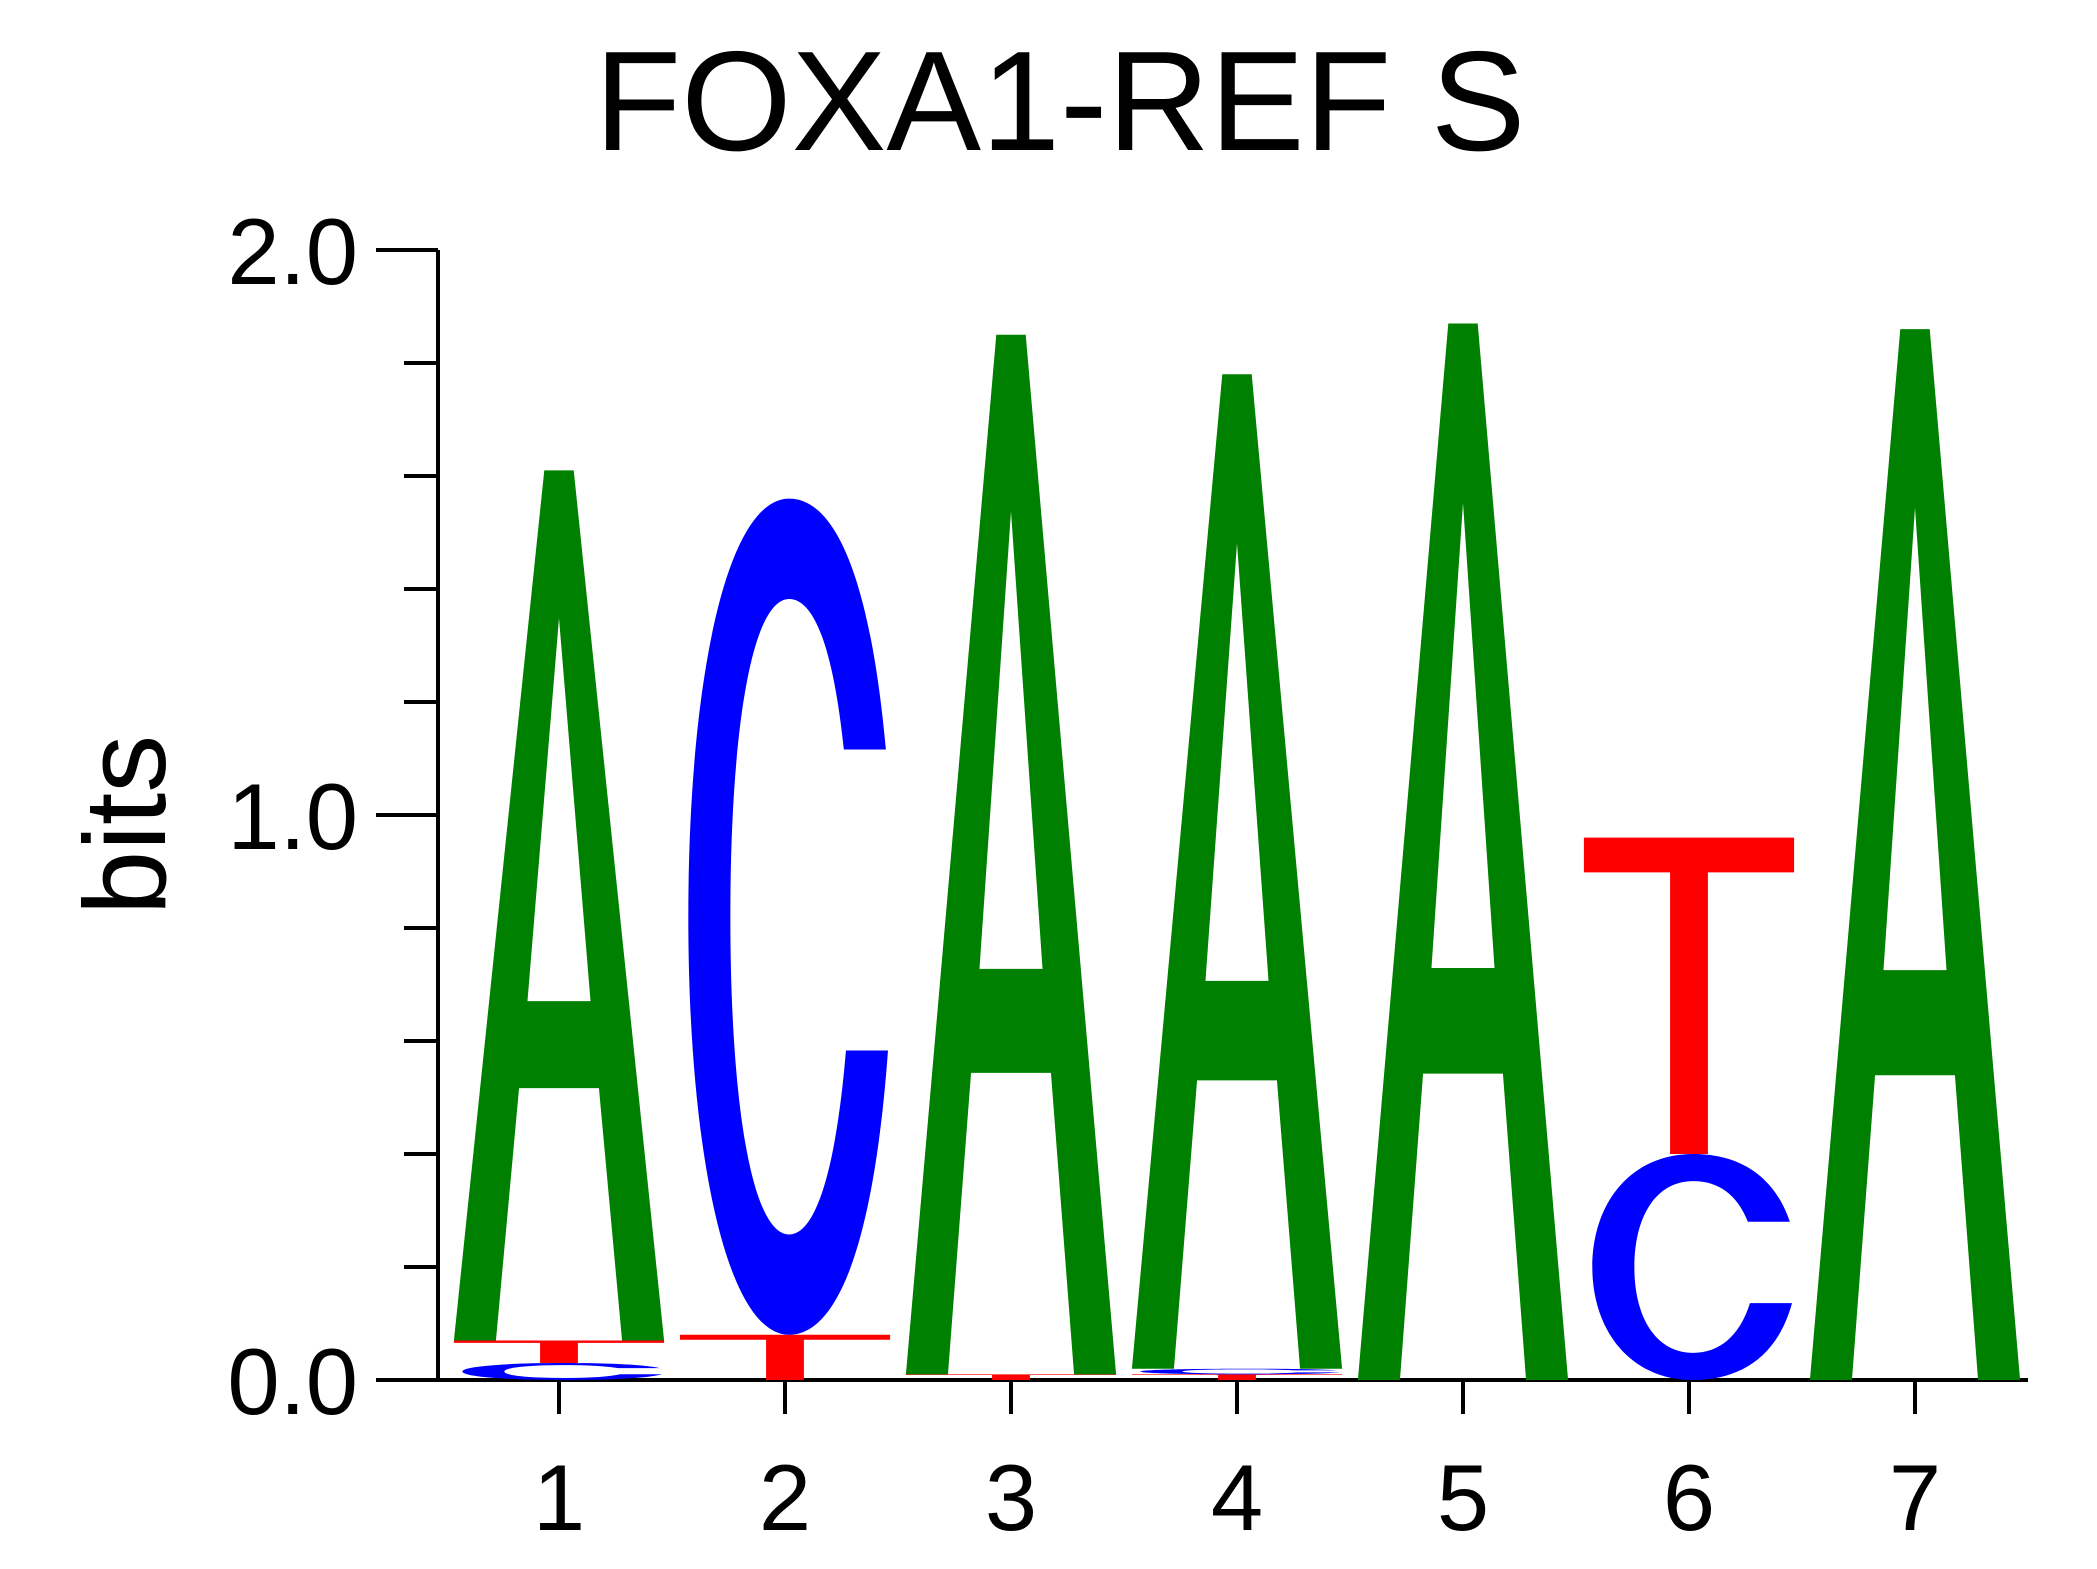 This screenshot has width=2097, height=1569. What do you see at coordinates (292, 816) in the screenshot?
I see `y-tick-label: 1.0` at bounding box center [292, 816].